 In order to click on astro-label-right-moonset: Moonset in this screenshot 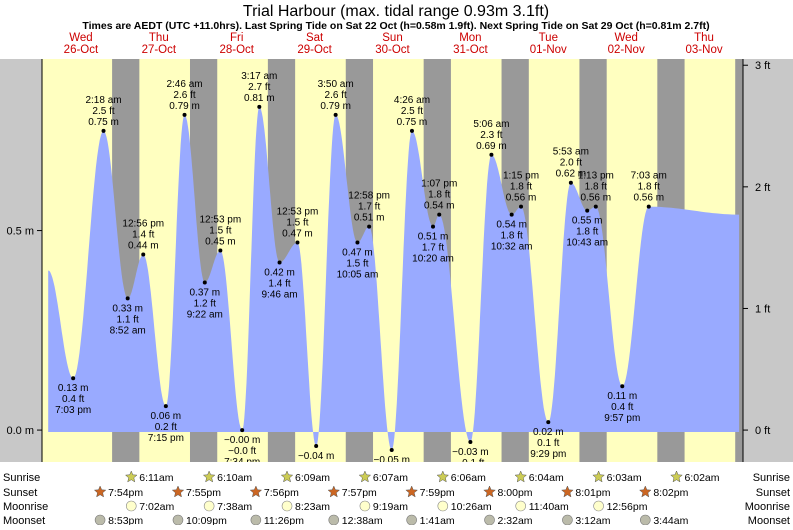, I will do `click(769, 520)`.